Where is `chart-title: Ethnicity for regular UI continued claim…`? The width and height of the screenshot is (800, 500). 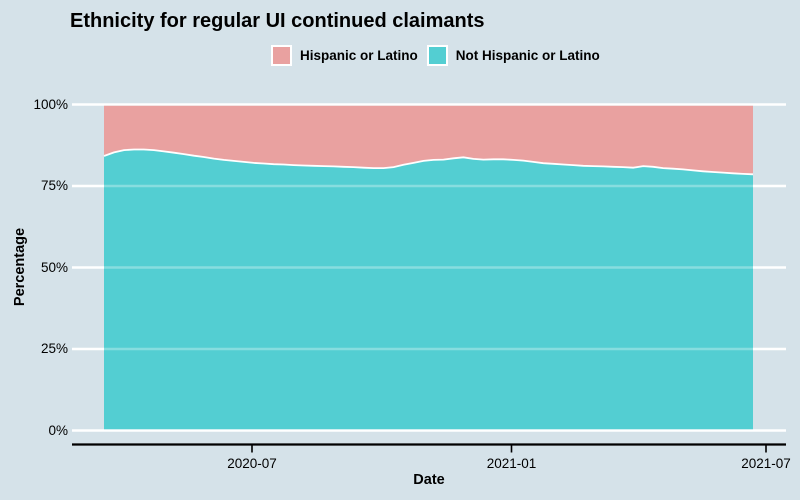
chart-title: Ethnicity for regular UI continued claim… is located at coordinates (277, 21).